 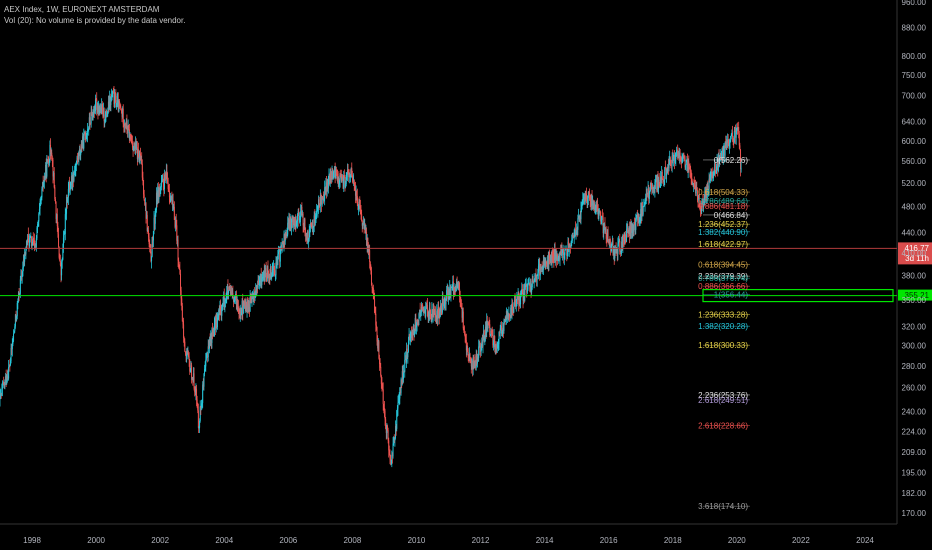 What do you see at coordinates (723, 278) in the screenshot?
I see `fib-level-label: 0.786(376.74)` at bounding box center [723, 278].